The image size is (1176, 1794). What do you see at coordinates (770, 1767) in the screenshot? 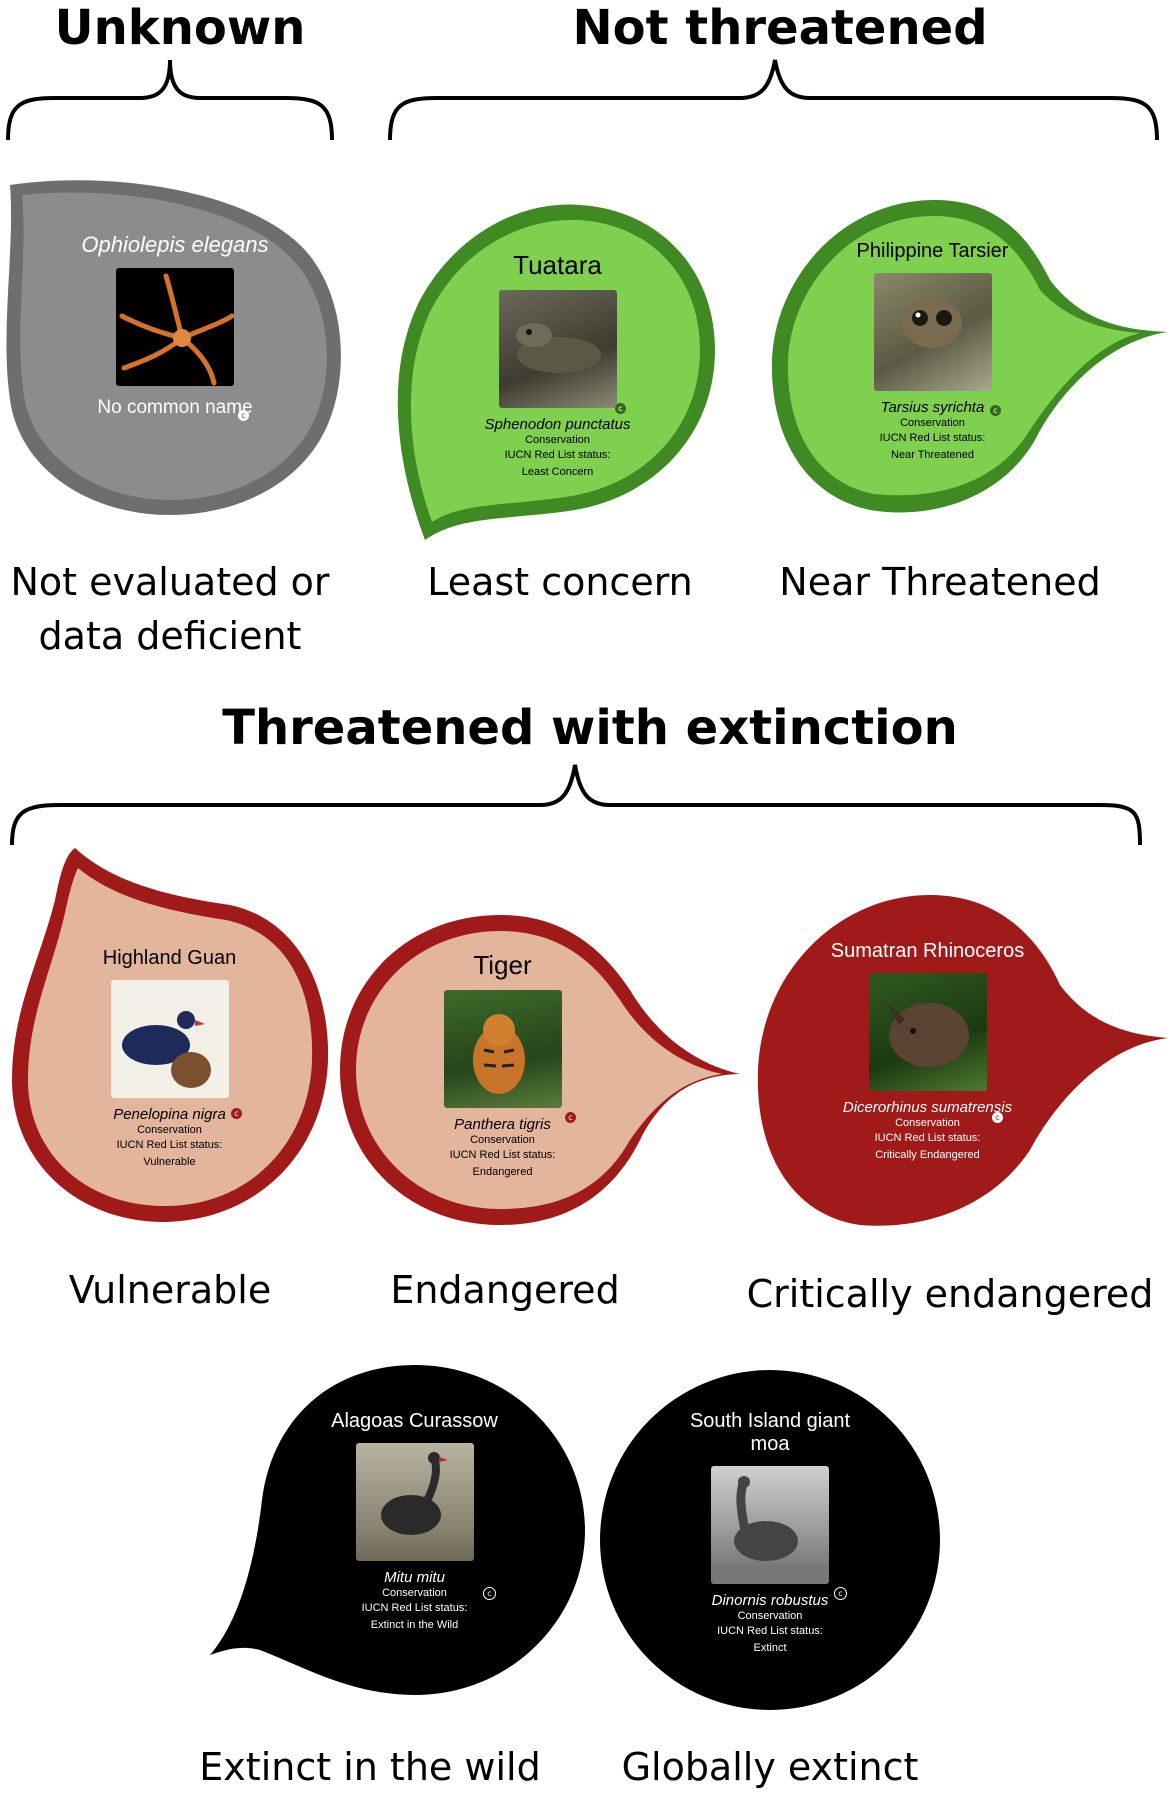
I see `category-label-globally-extinct: Globally extinct` at bounding box center [770, 1767].